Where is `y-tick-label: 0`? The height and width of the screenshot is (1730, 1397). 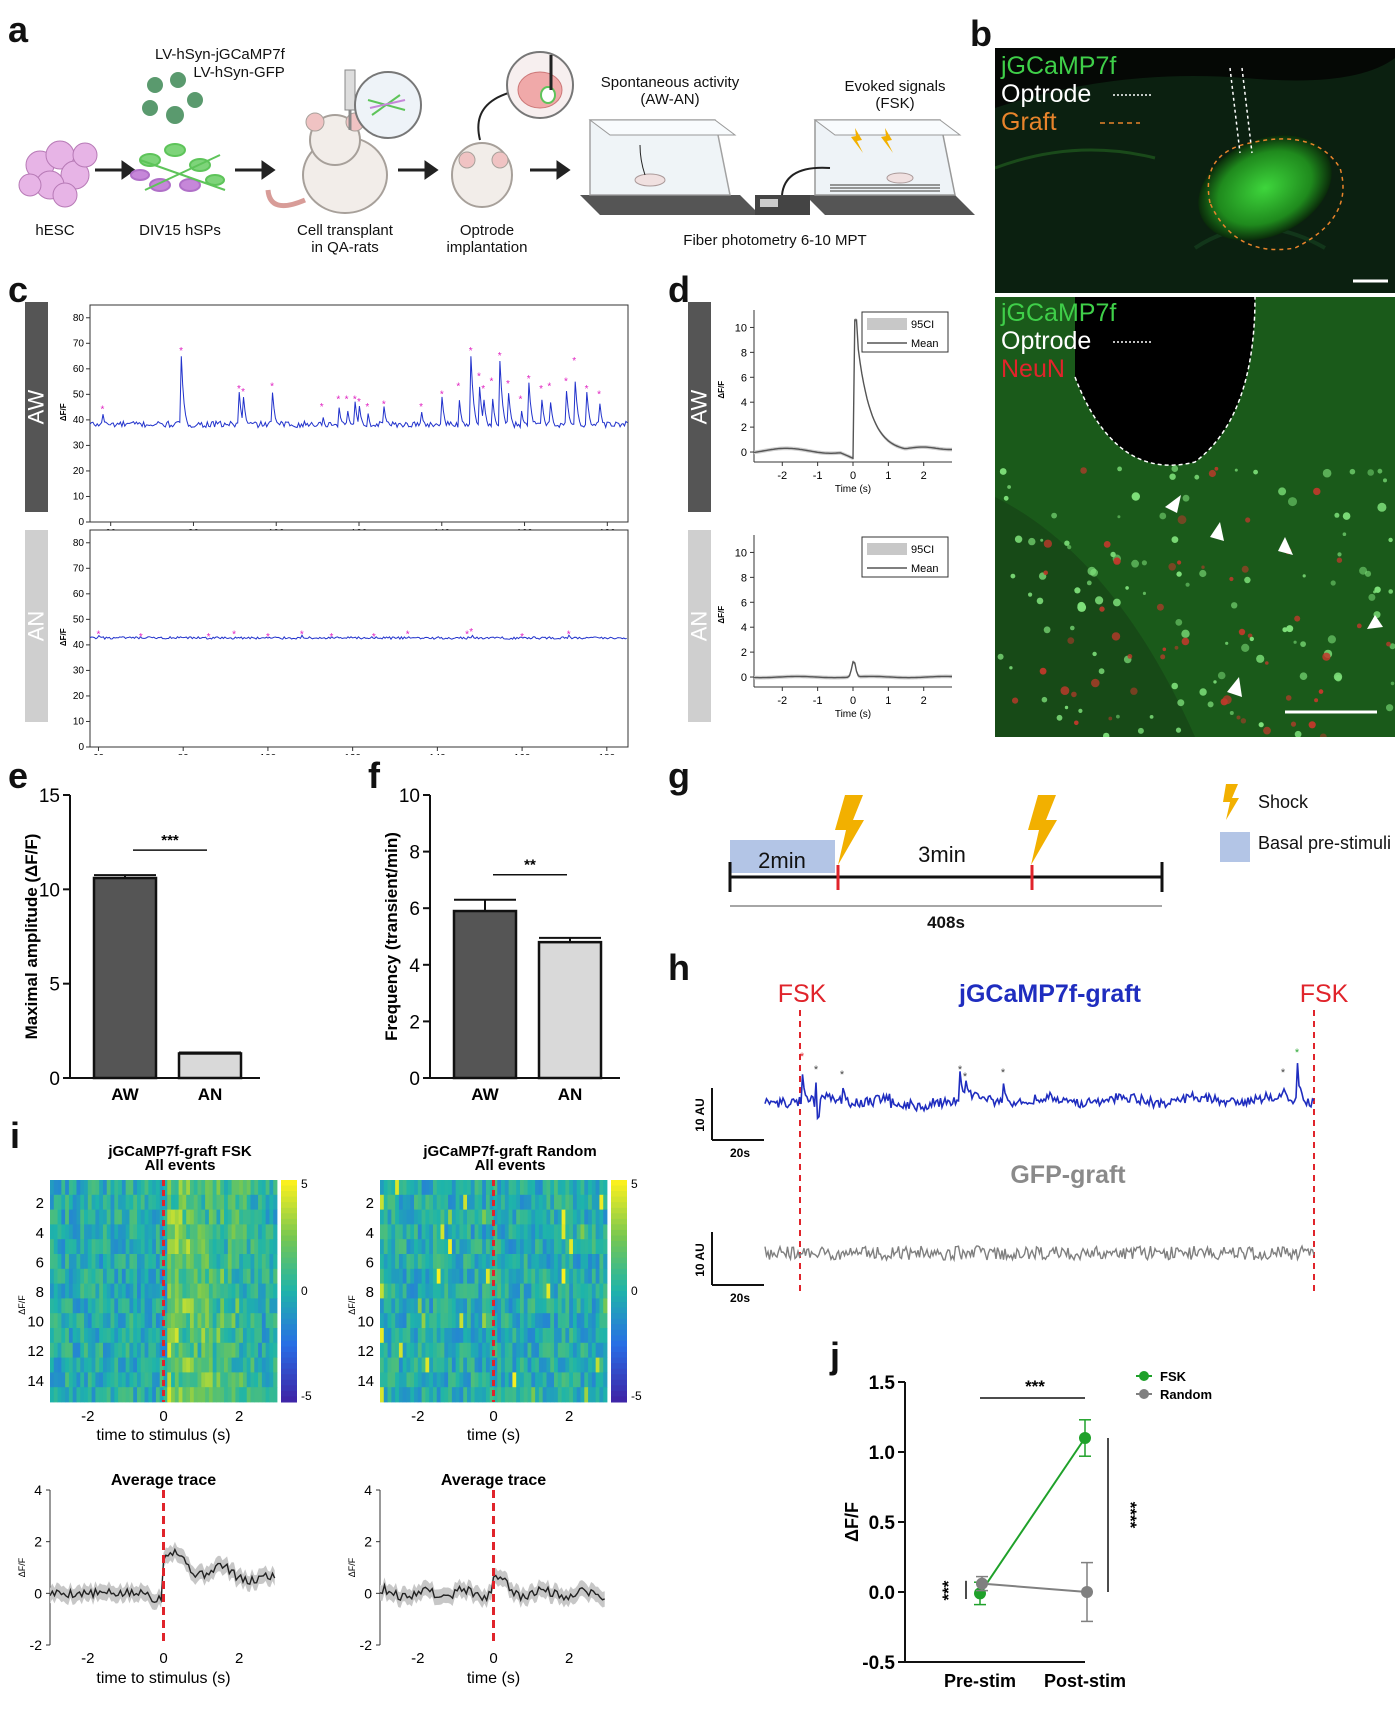 y-tick-label: 0 is located at coordinates (38, 1593).